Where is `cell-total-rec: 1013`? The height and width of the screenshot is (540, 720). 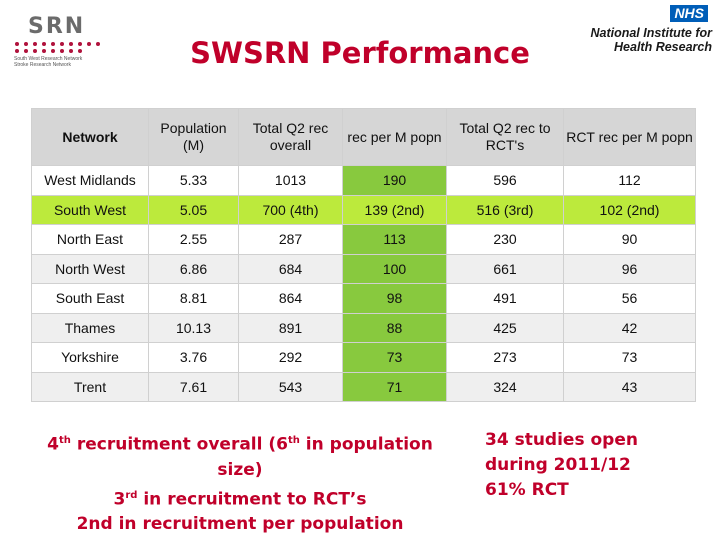
cell-total-rec: 1013 is located at coordinates (290, 180).